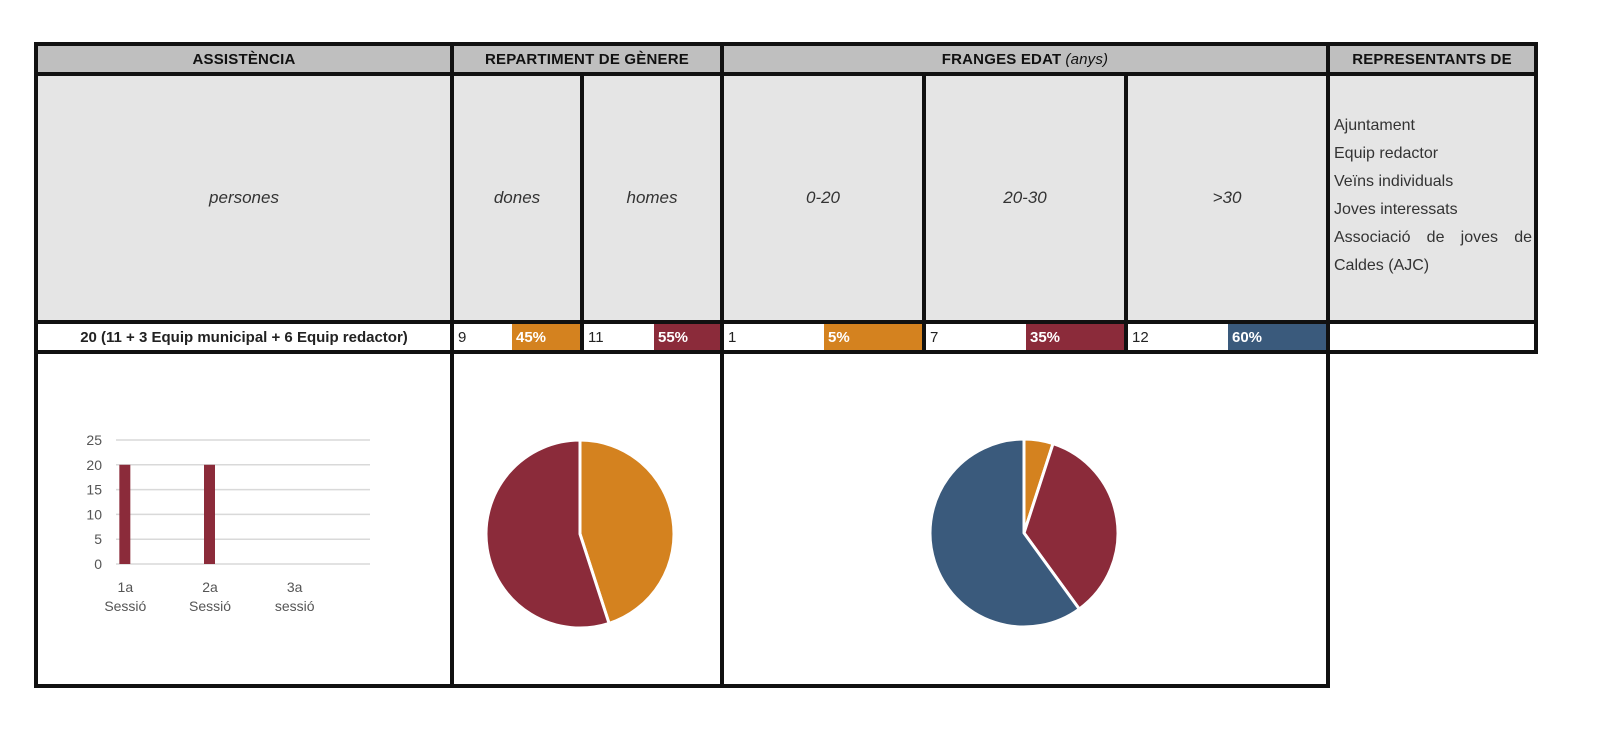  I want to click on dones-count: 9, so click(483, 337).